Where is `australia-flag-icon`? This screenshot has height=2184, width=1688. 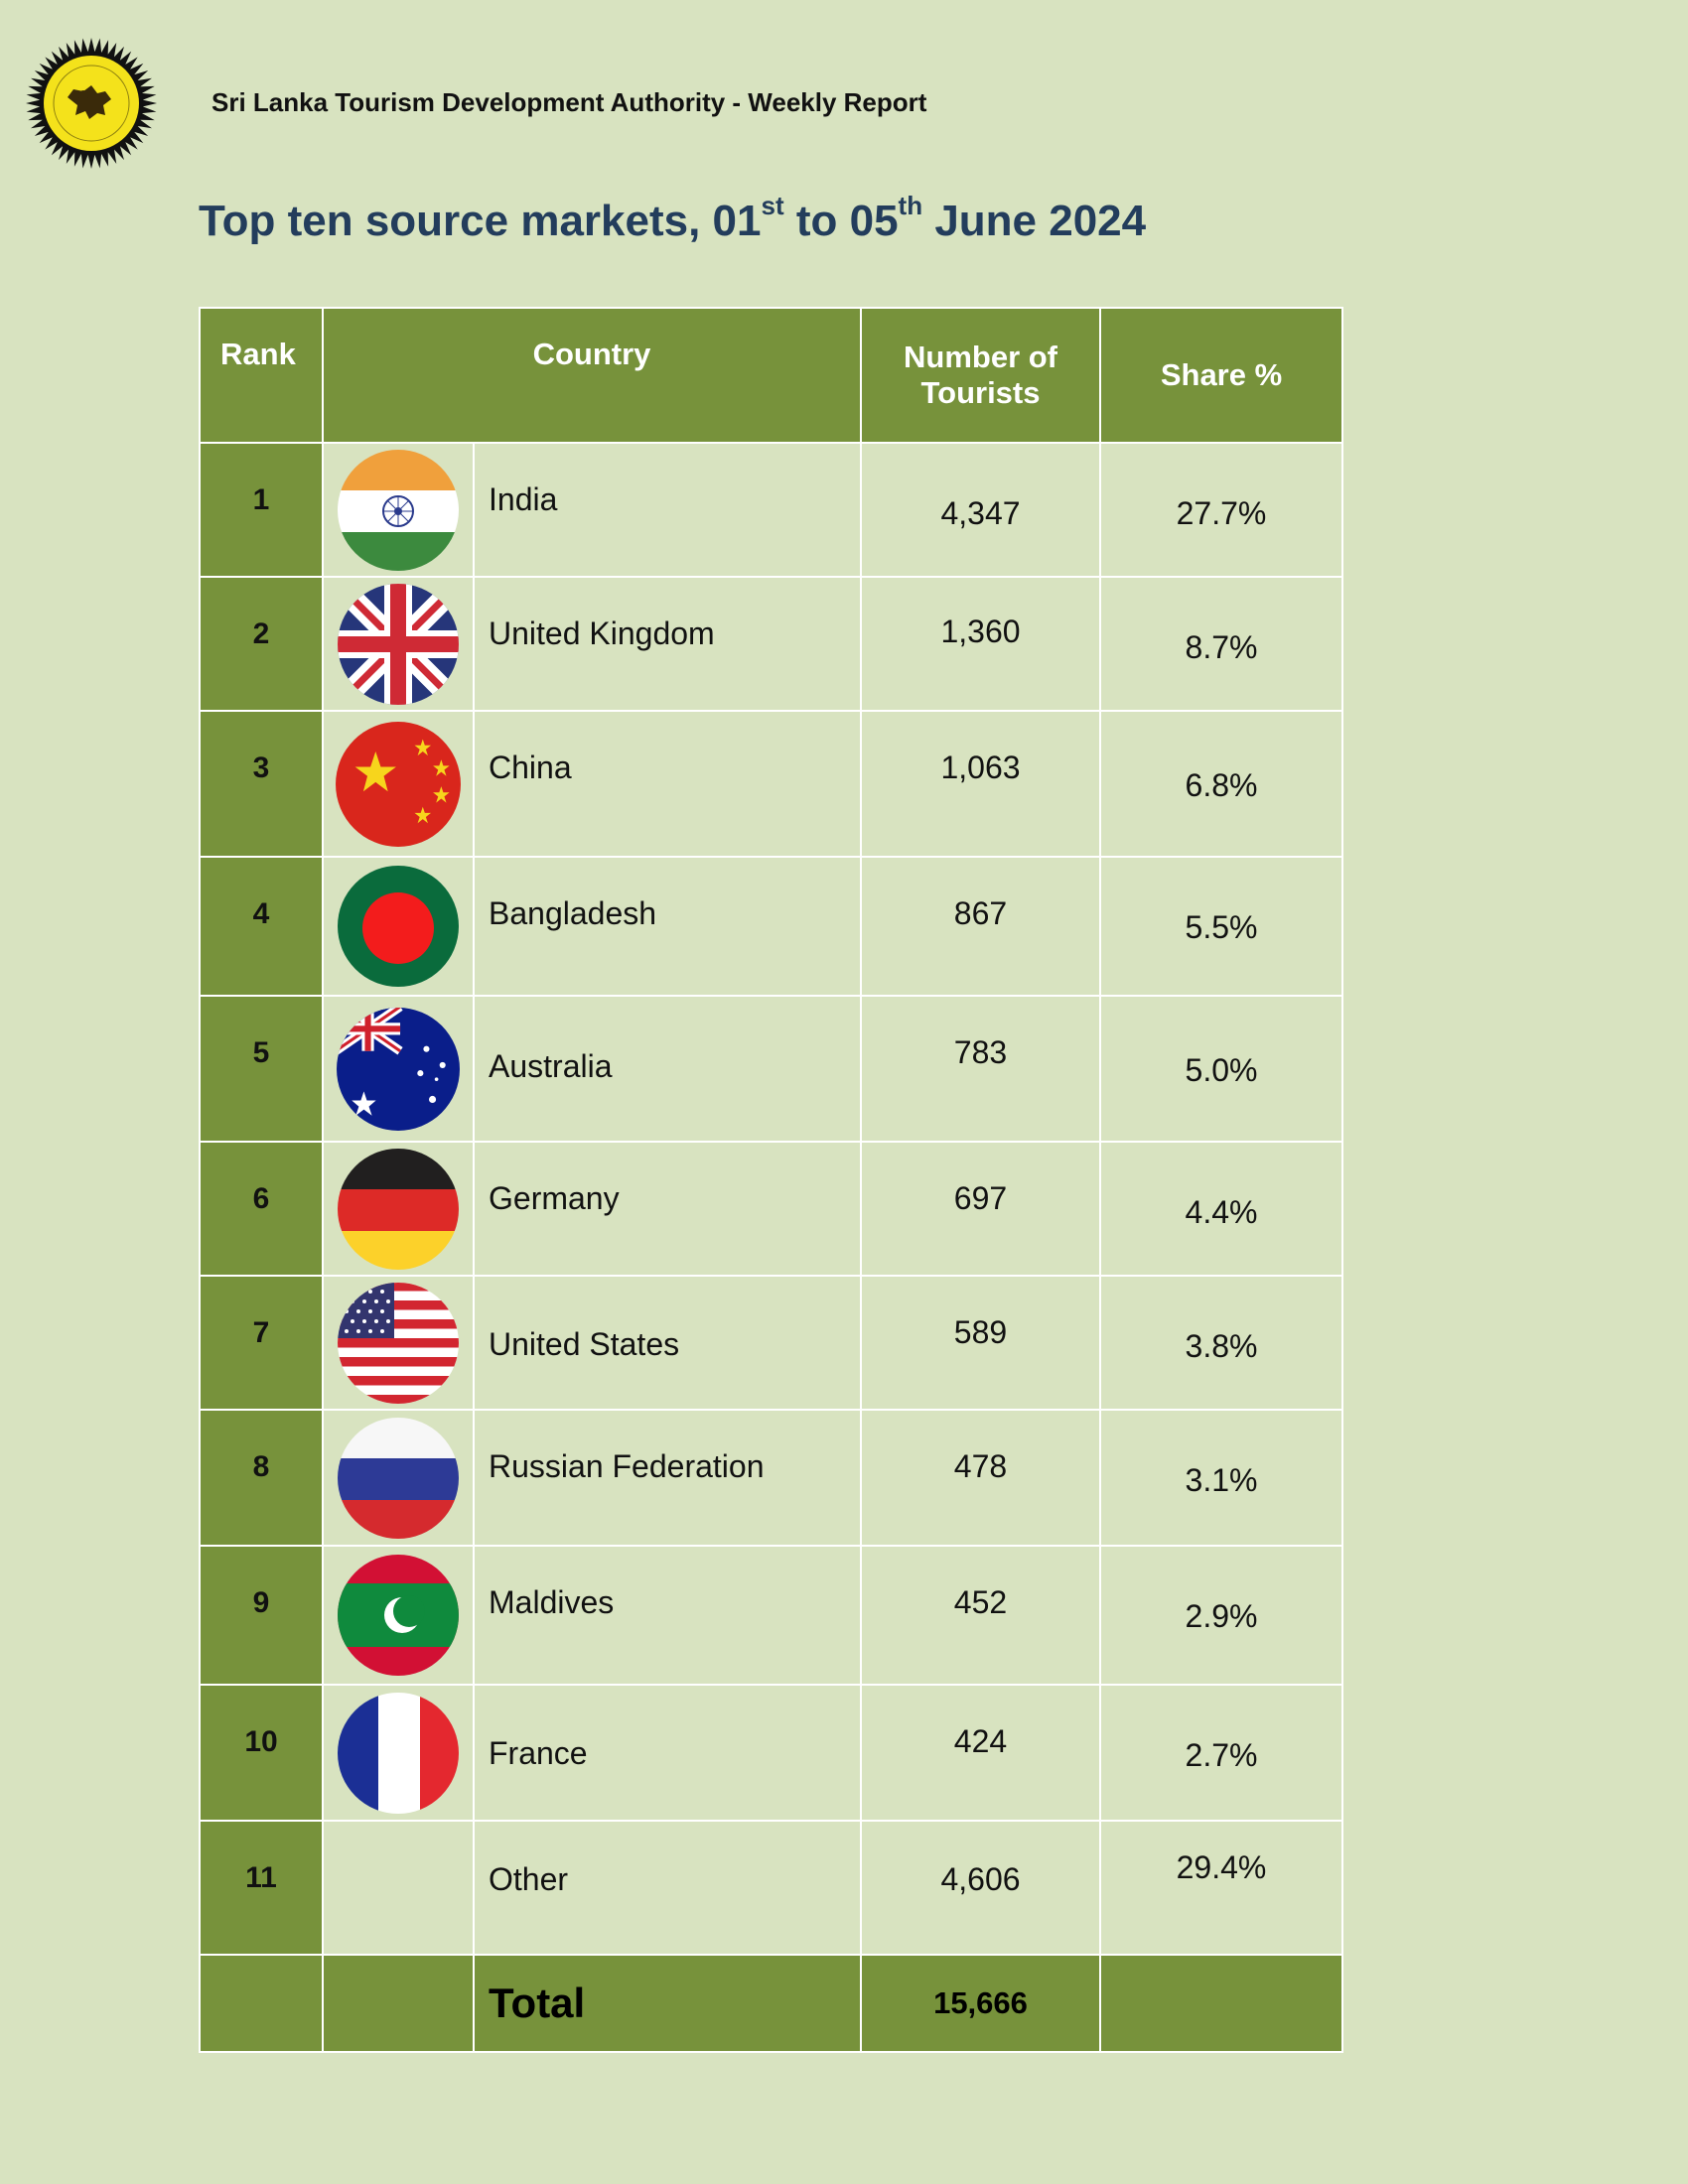
australia-flag-icon is located at coordinates (398, 1069).